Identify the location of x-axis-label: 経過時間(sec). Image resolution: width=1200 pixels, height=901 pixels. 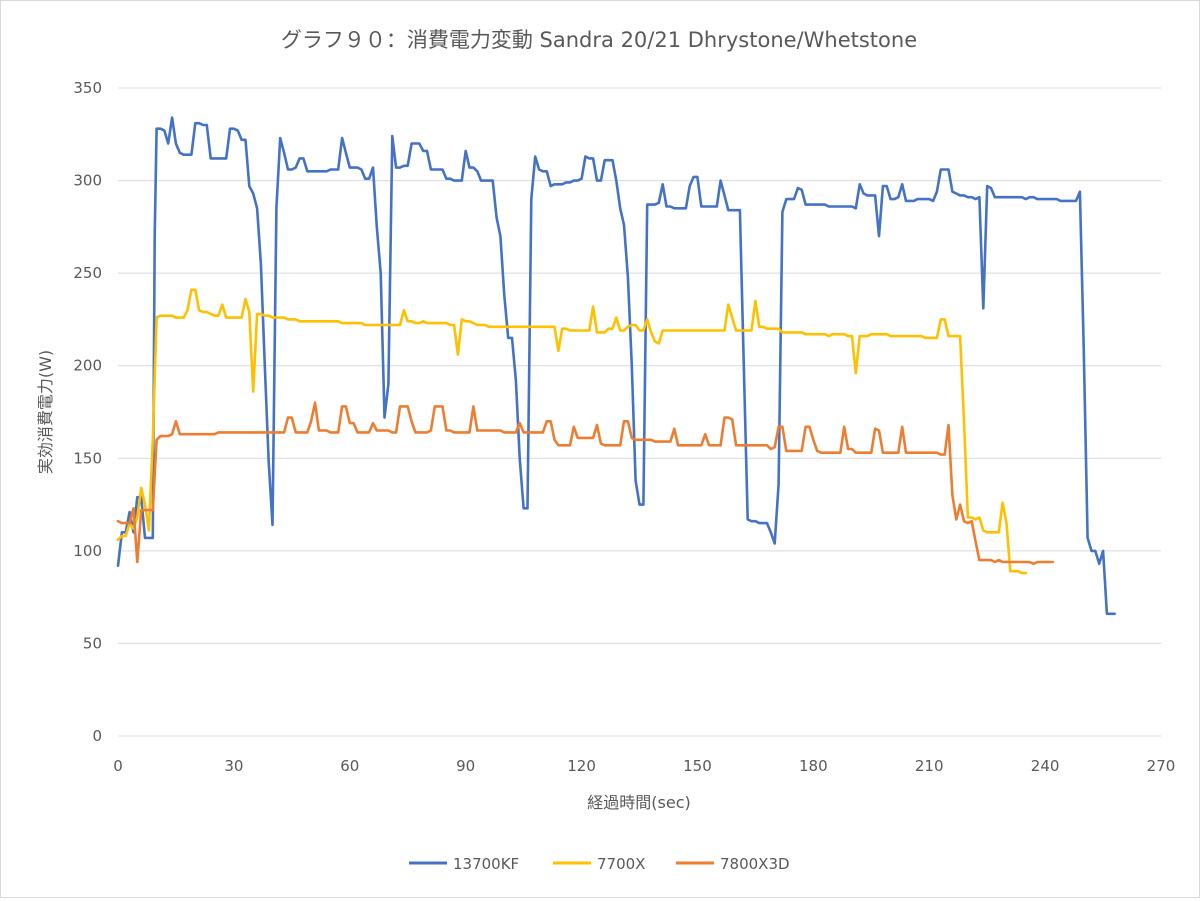
(638, 802).